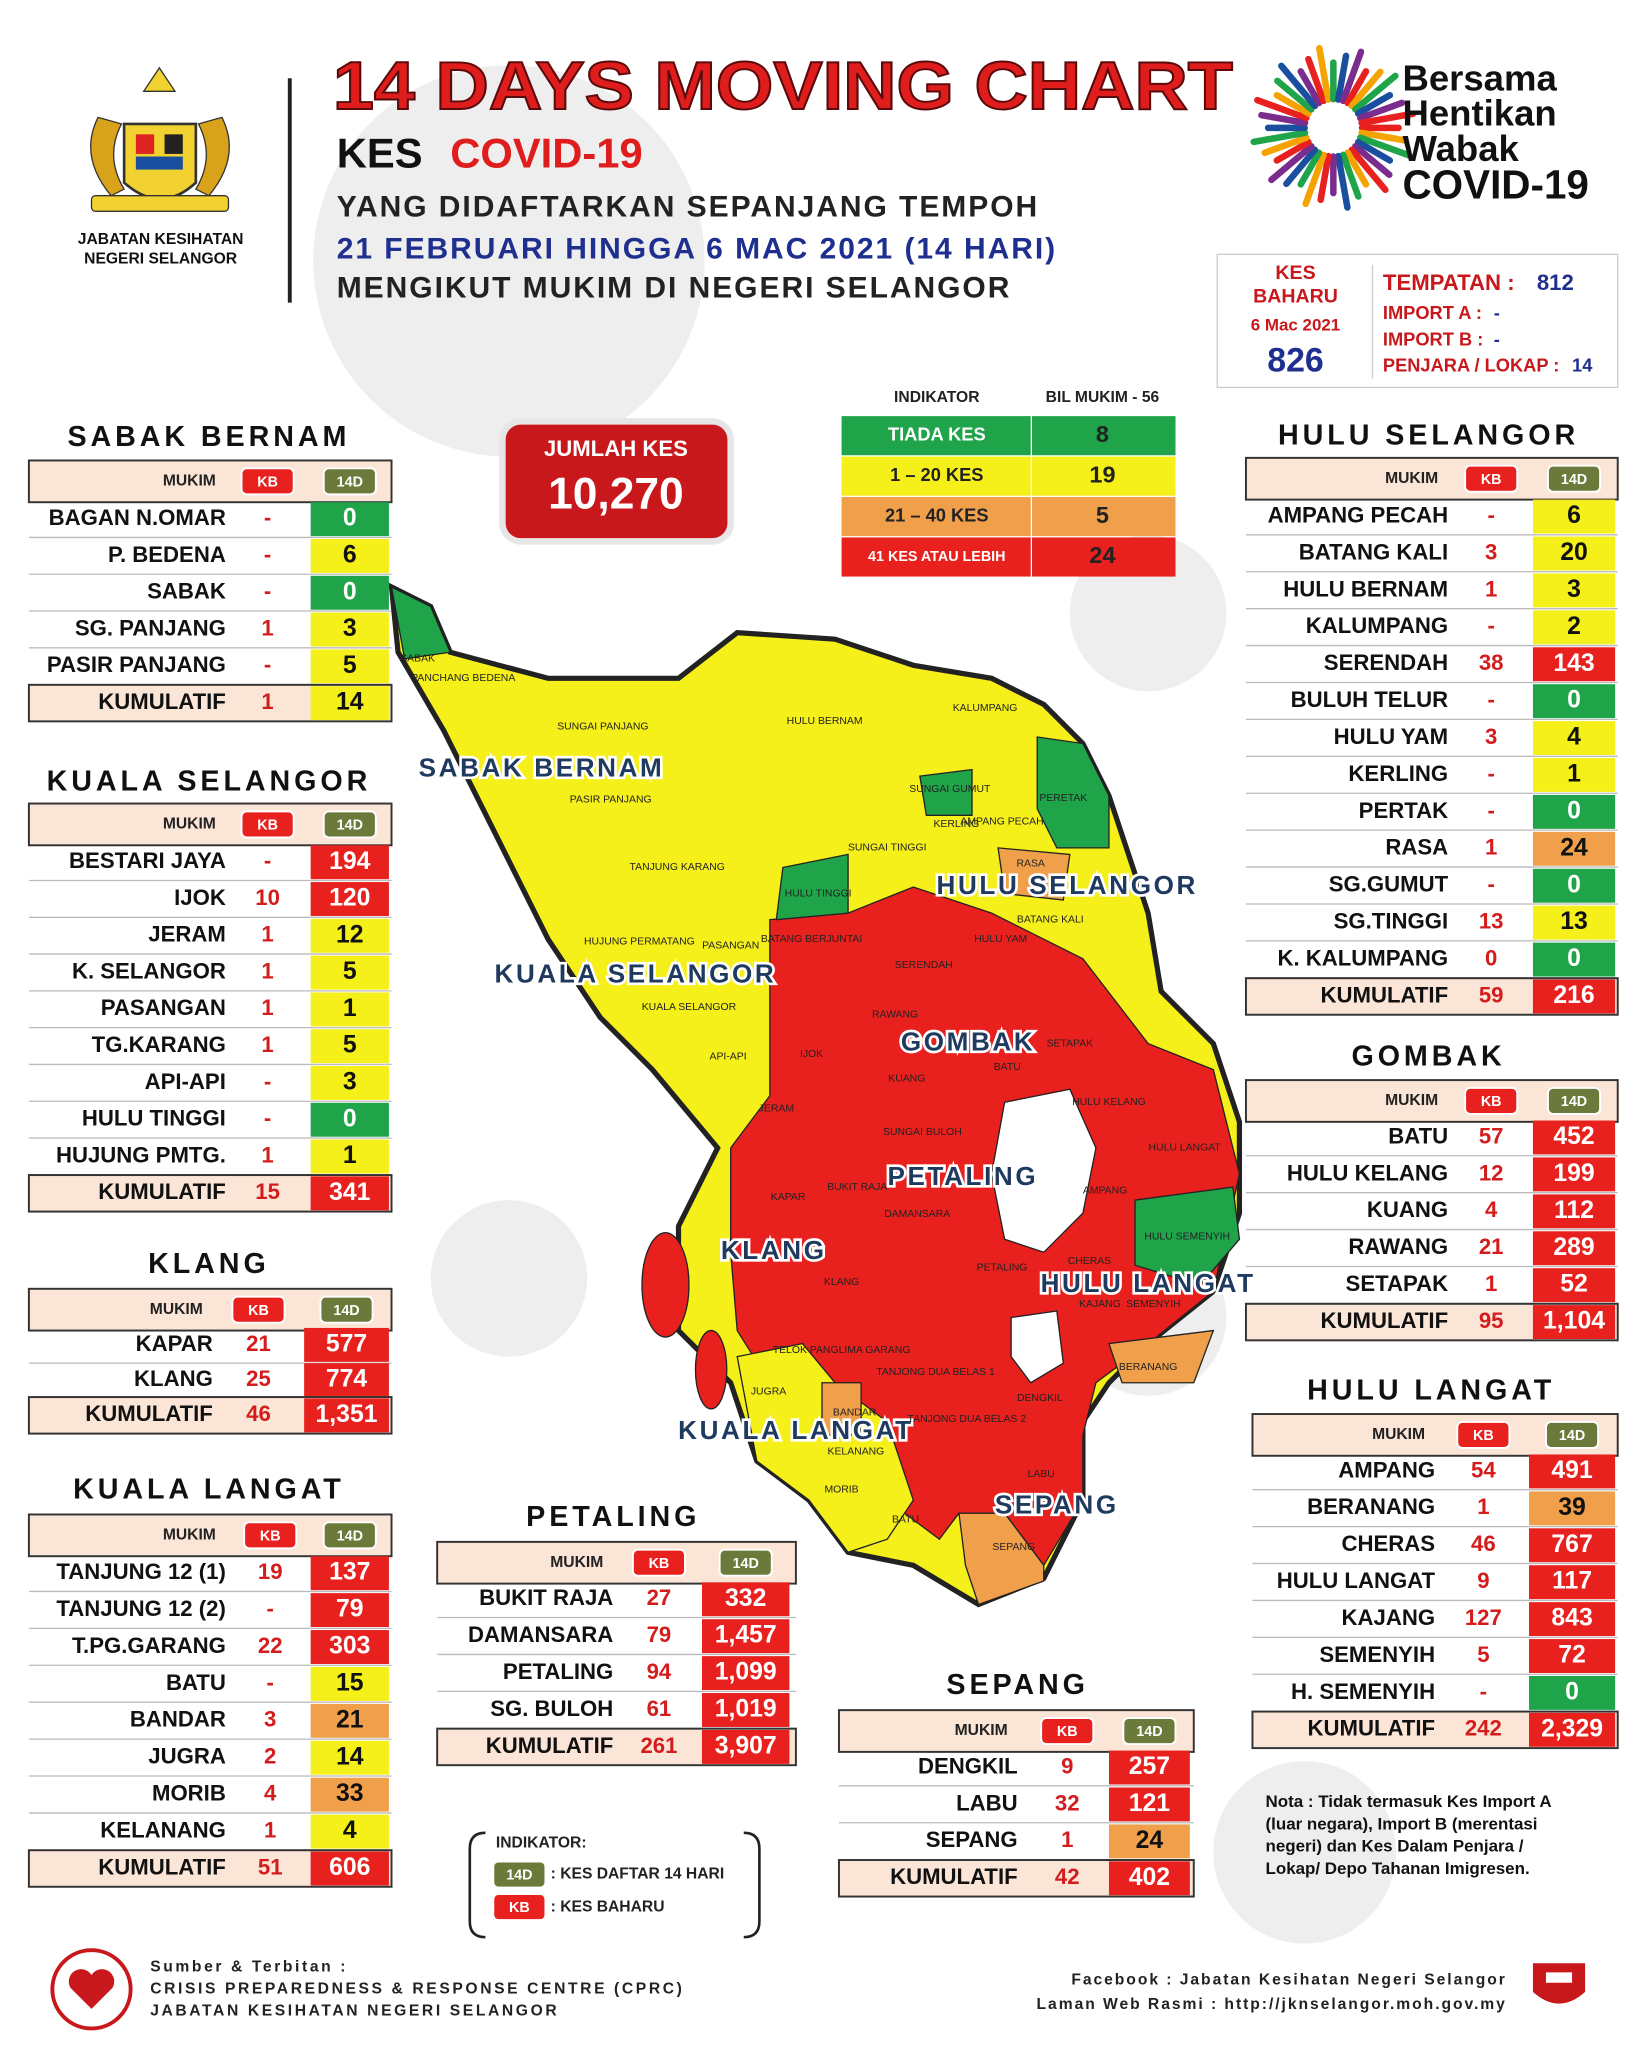 Image resolution: width=1644 pixels, height=2048 pixels. What do you see at coordinates (208, 437) in the screenshot?
I see `district-title: SABAK BERNAM` at bounding box center [208, 437].